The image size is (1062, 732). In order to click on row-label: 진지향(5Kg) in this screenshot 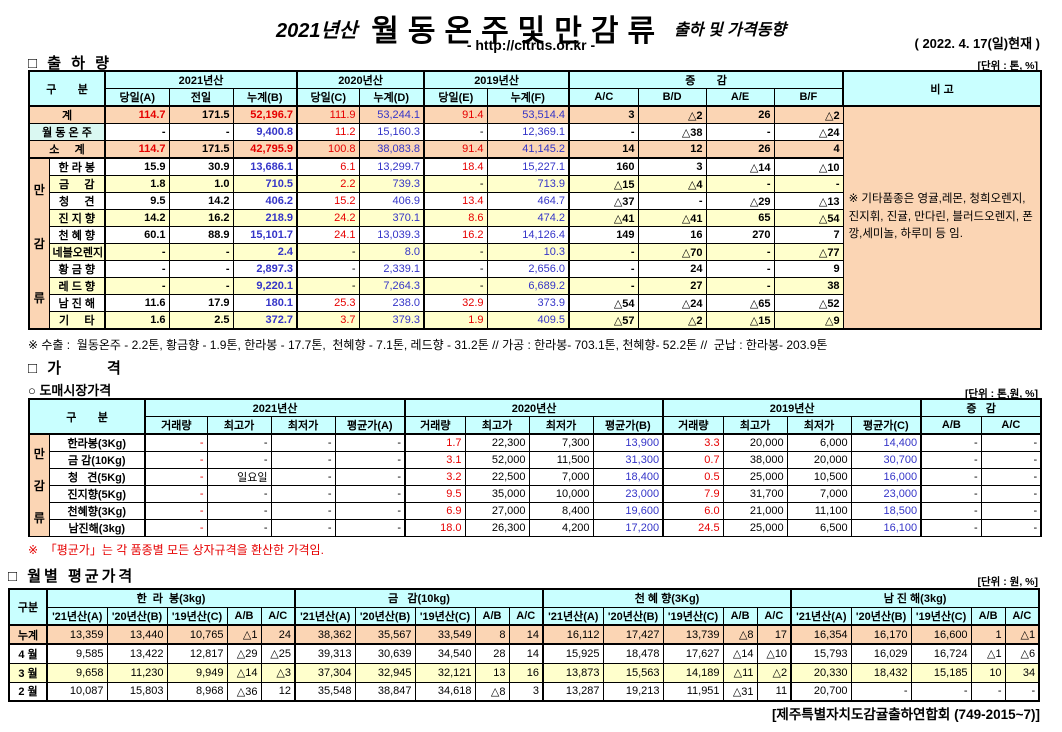, I will do `click(97, 494)`.